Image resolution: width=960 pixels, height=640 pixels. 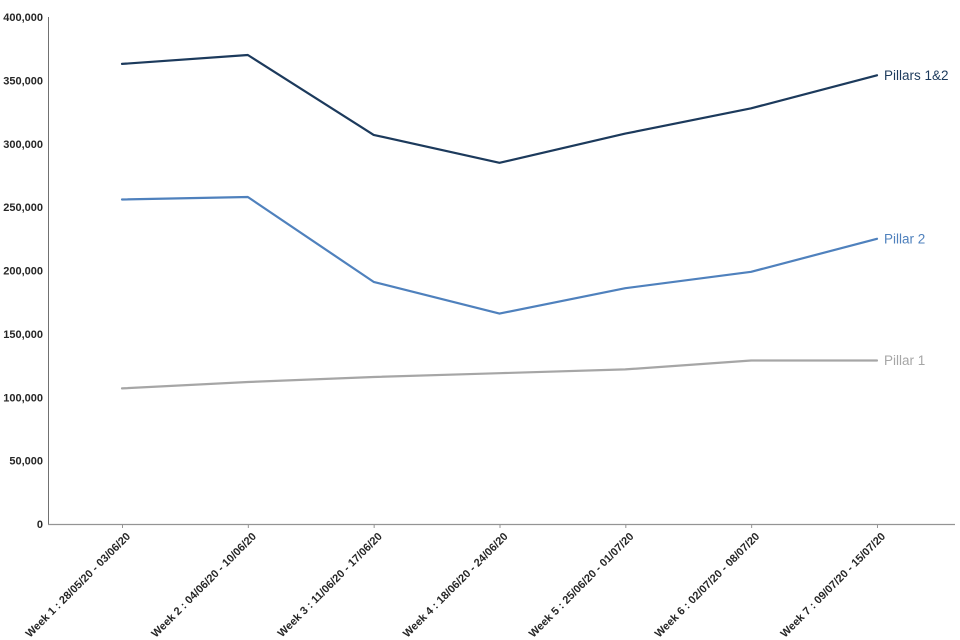 I want to click on x-category-label: Week 4 : 18/06/20 - 24/06/20, so click(x=456, y=585).